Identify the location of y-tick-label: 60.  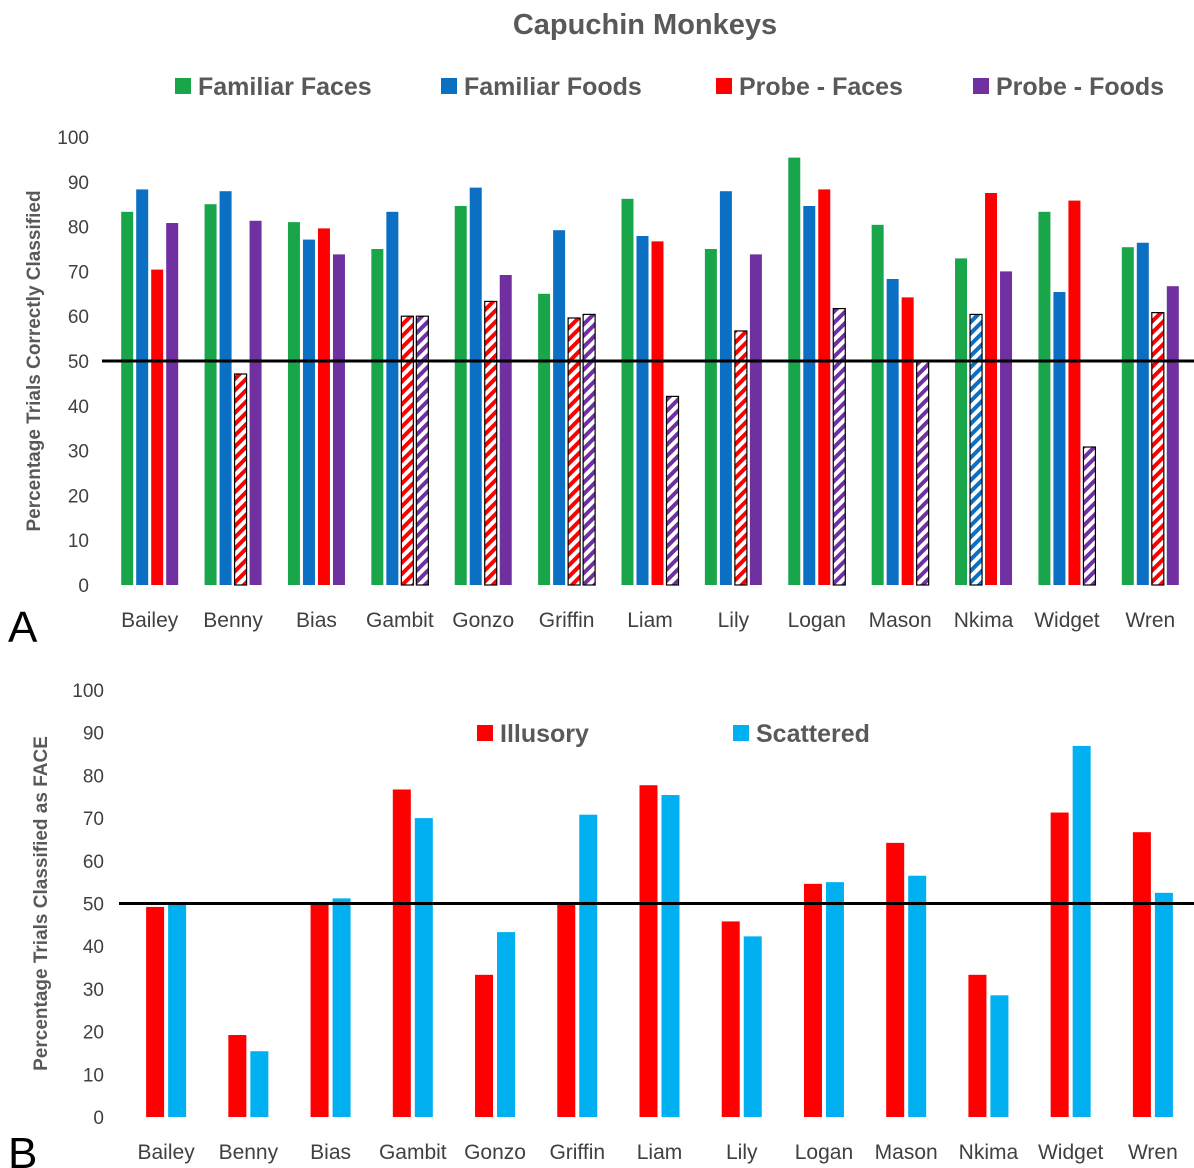
(78, 317).